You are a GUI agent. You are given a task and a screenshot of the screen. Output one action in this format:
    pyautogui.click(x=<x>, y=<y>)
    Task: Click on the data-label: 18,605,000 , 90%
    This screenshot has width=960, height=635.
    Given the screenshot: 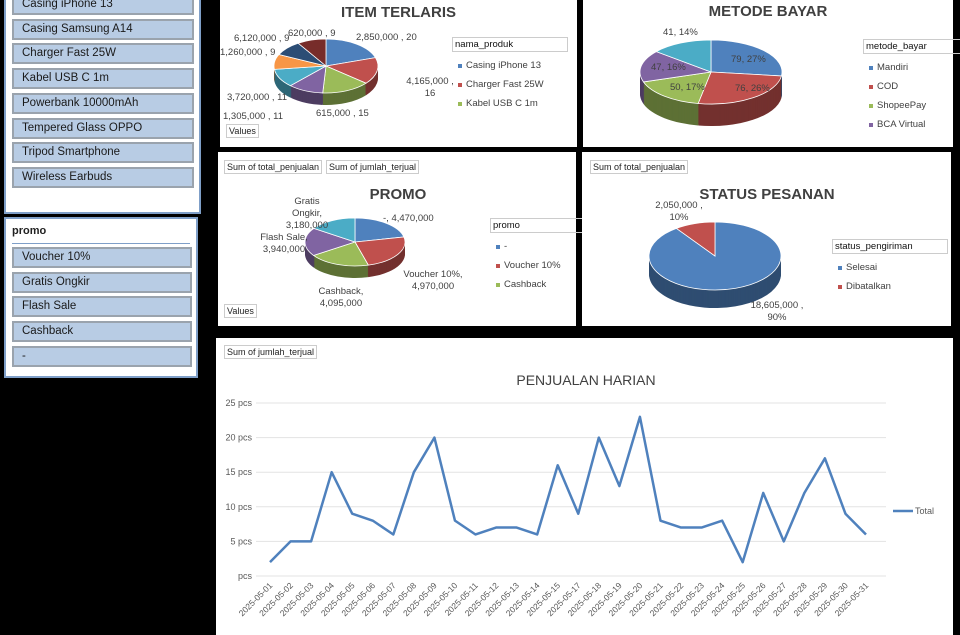 What is the action you would take?
    pyautogui.click(x=777, y=311)
    